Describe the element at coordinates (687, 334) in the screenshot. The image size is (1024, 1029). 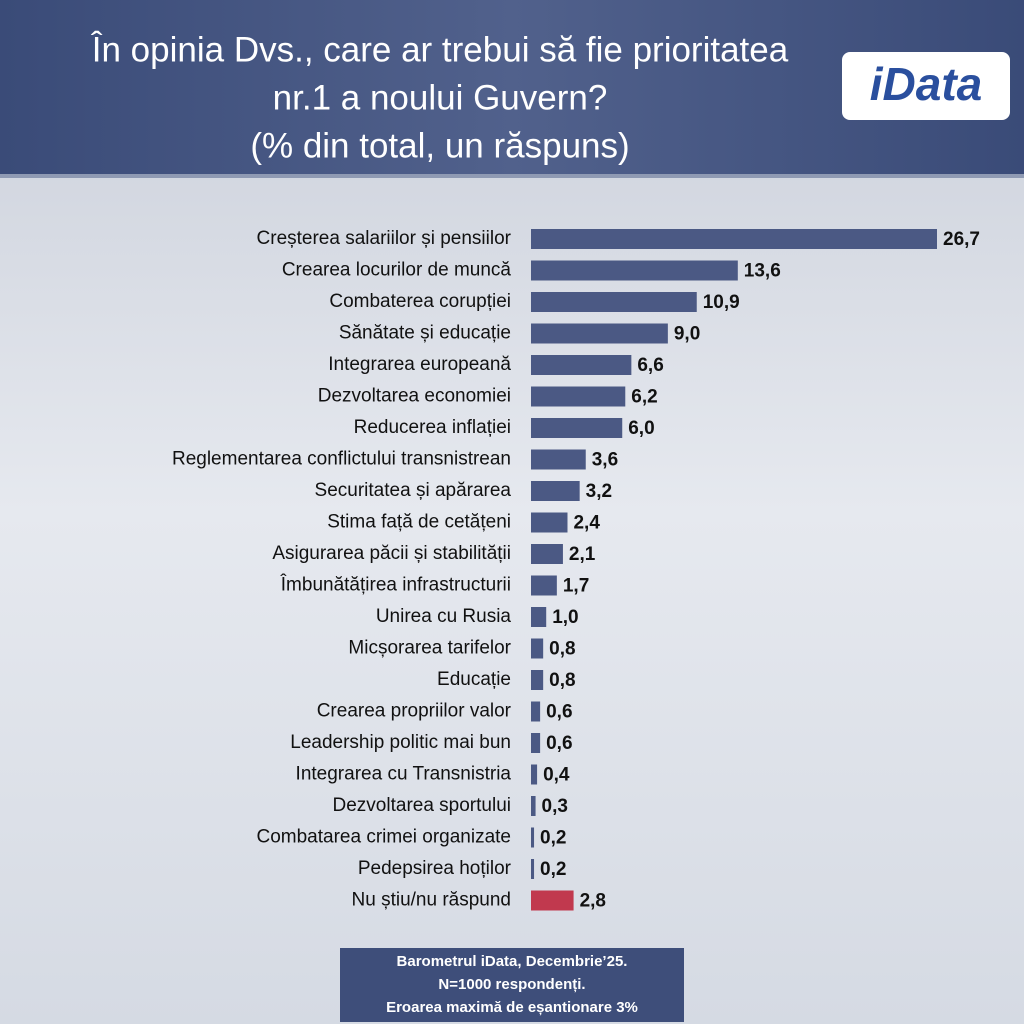
I see `value-label: 9,0` at that location.